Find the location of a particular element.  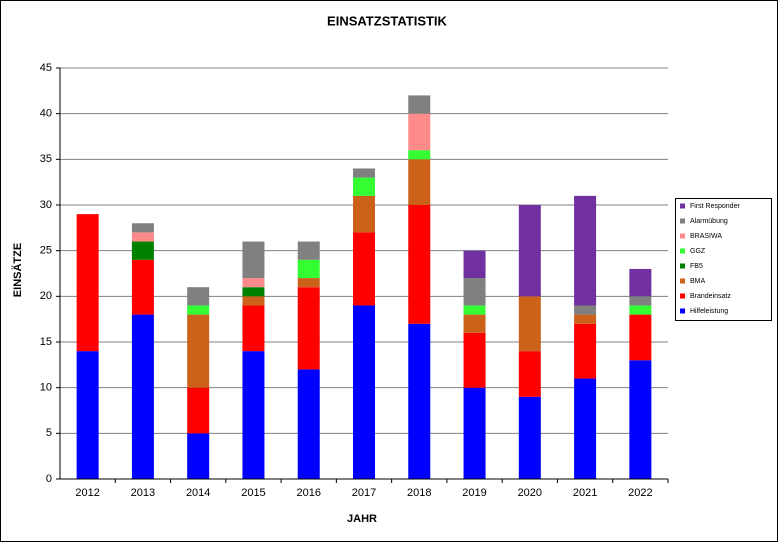

x-tick-label: 2021 is located at coordinates (585, 493).